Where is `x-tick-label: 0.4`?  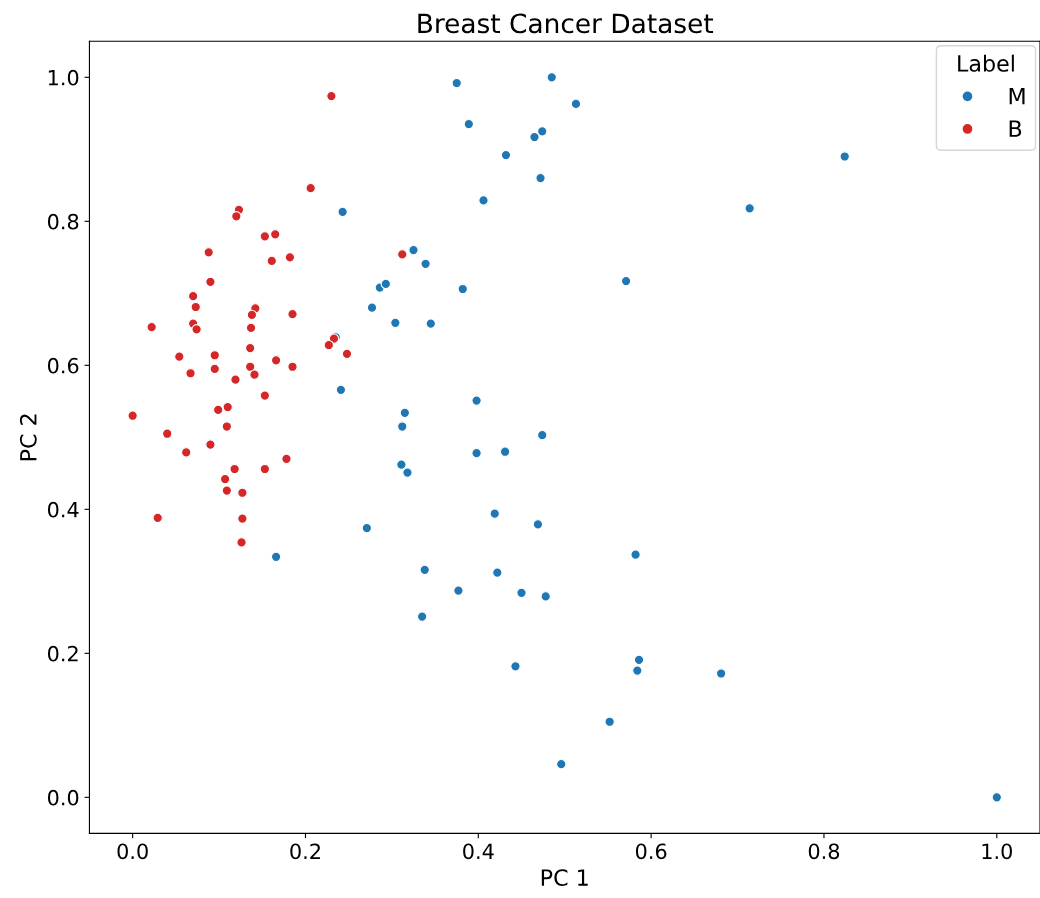
x-tick-label: 0.4 is located at coordinates (478, 851).